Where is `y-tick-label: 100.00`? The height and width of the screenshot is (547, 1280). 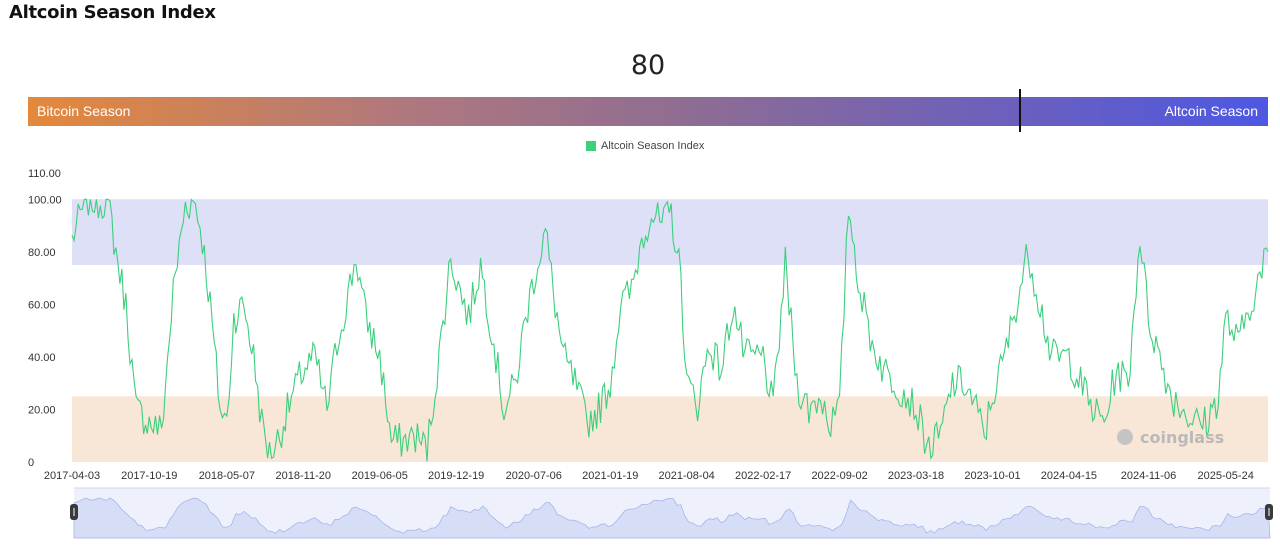 y-tick-label: 100.00 is located at coordinates (45, 200).